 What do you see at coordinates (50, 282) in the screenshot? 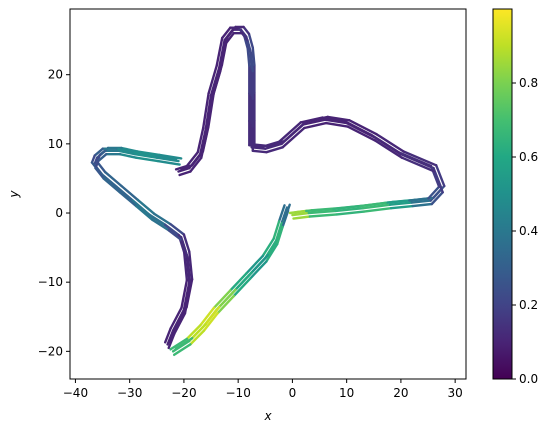
I see `y-tick-label: −10` at bounding box center [50, 282].